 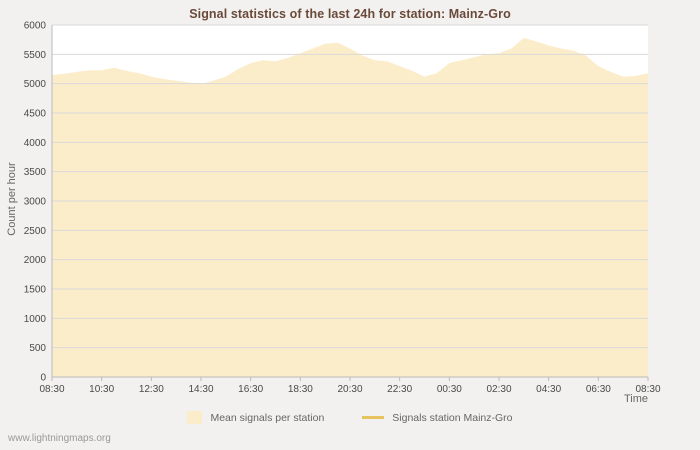 What do you see at coordinates (35, 84) in the screenshot?
I see `svg-text: 5000` at bounding box center [35, 84].